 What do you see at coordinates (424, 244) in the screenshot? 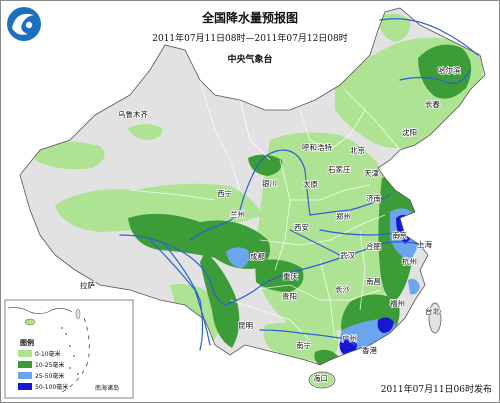
I see `city-label: 上海` at bounding box center [424, 244].